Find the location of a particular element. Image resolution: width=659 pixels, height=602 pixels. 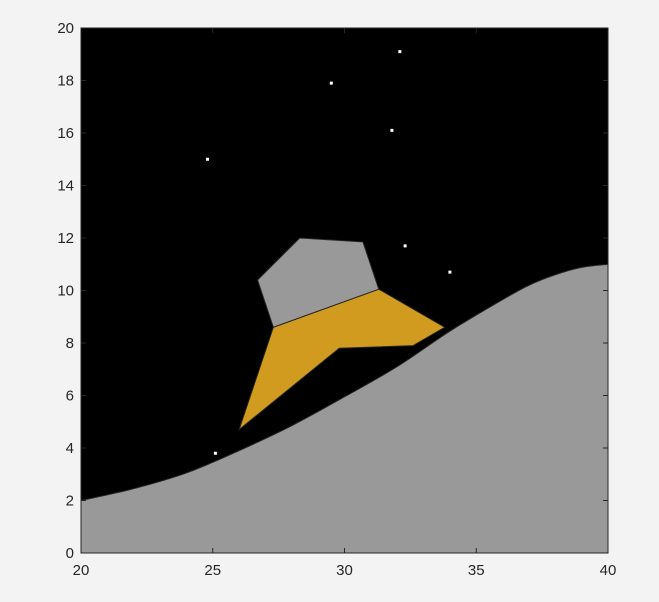

y-tick-label: 16 is located at coordinates (65, 133).